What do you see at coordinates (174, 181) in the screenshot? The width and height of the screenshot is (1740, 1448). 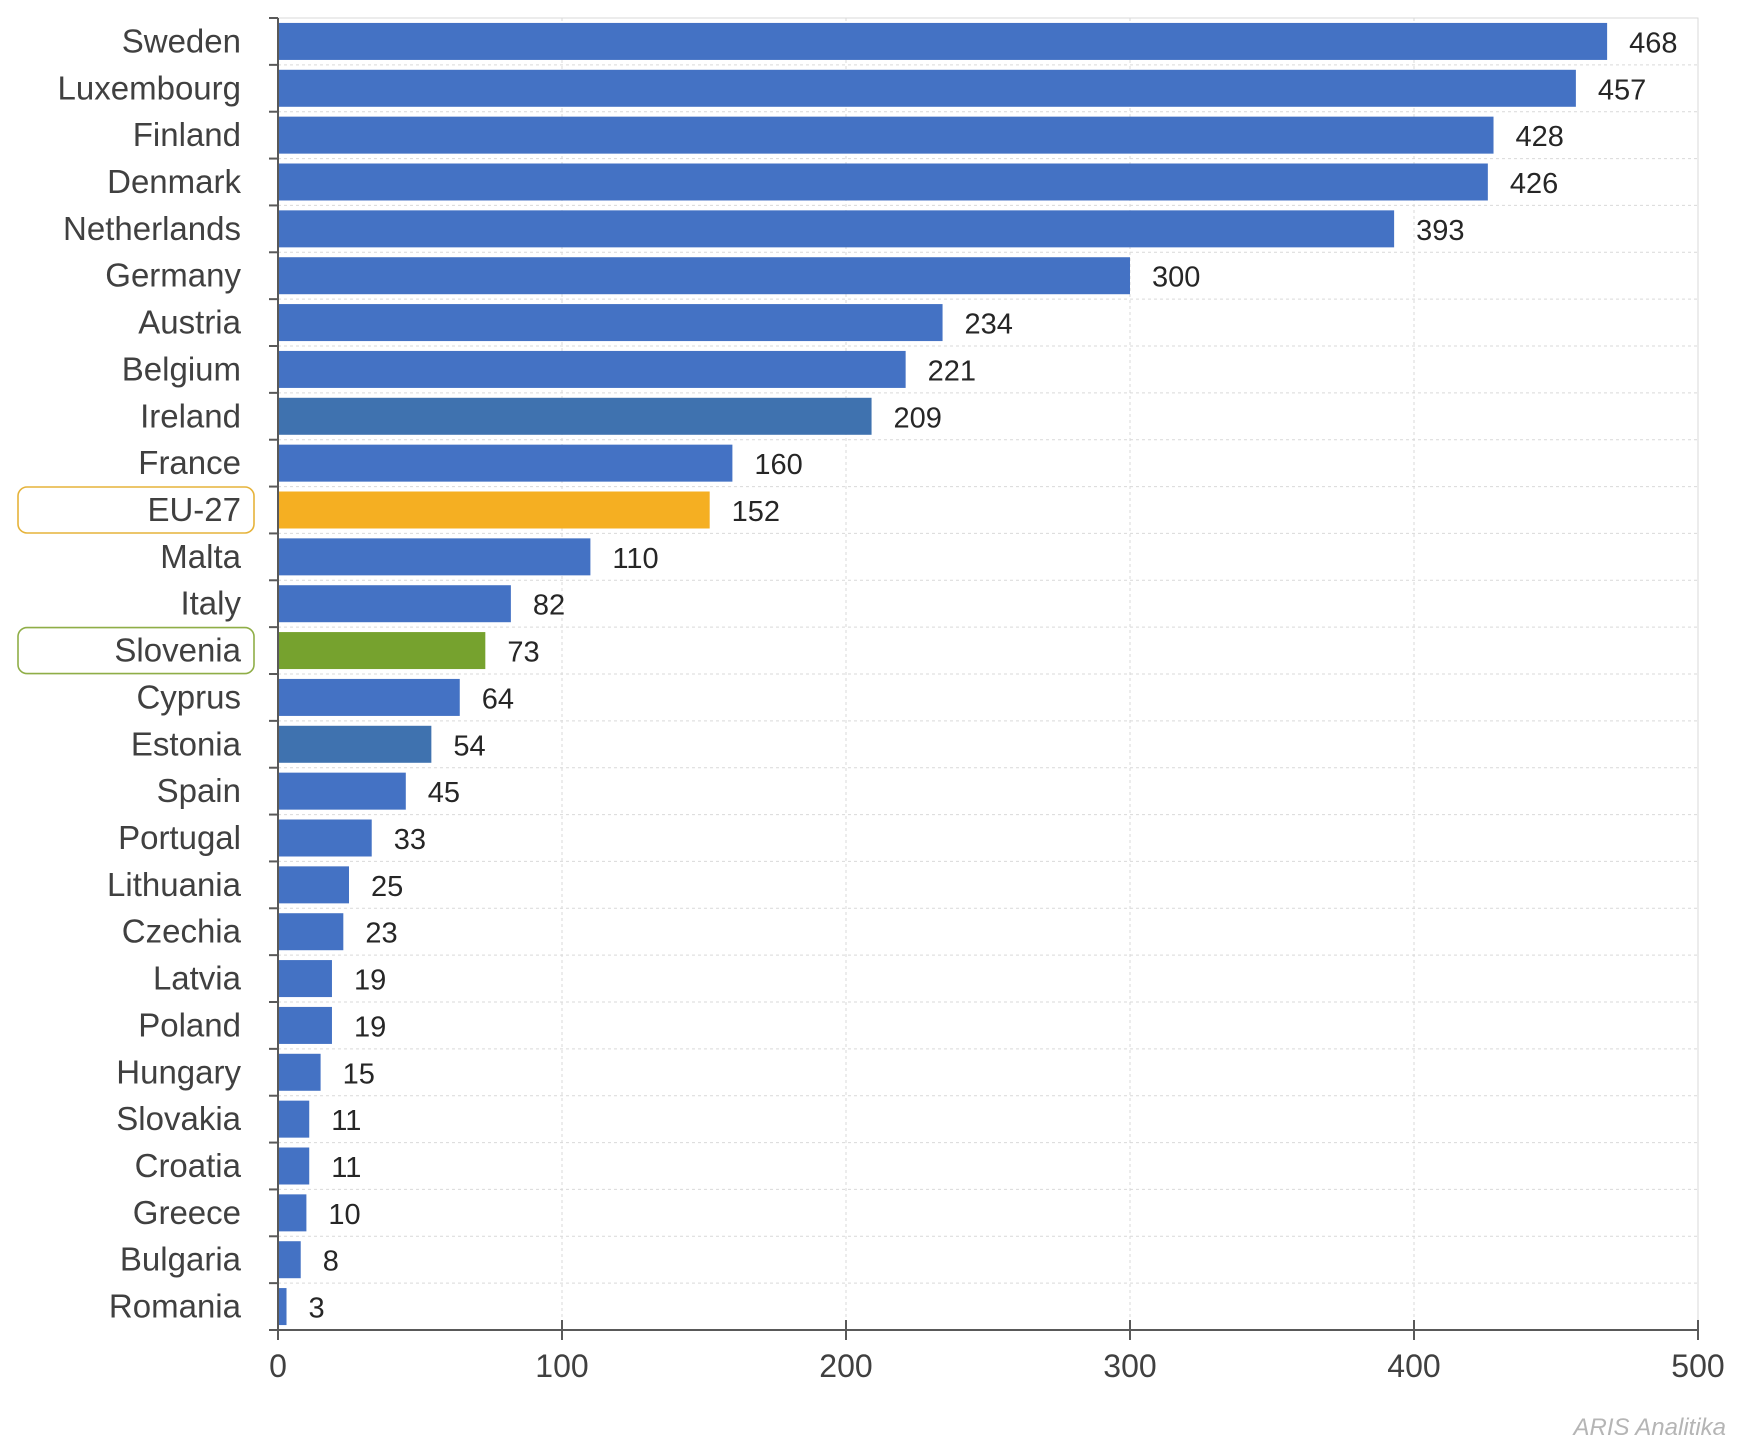 I see `category-label: Denmark` at bounding box center [174, 181].